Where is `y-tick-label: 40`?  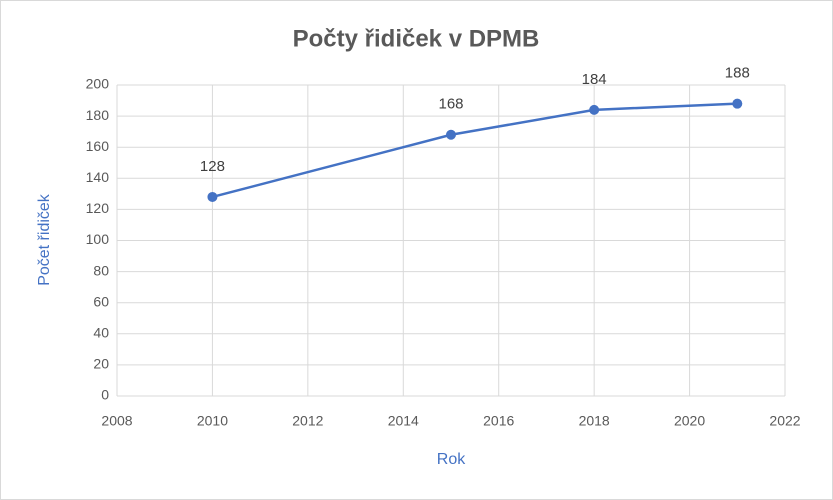 y-tick-label: 40 is located at coordinates (101, 333).